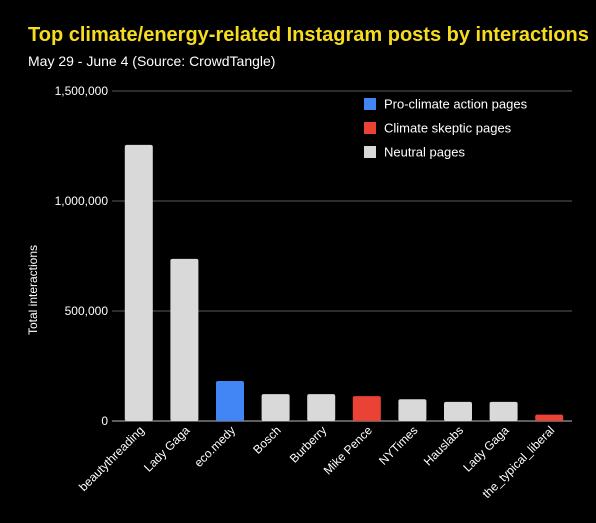  I want to click on y-tick-label: 0, so click(104, 421).